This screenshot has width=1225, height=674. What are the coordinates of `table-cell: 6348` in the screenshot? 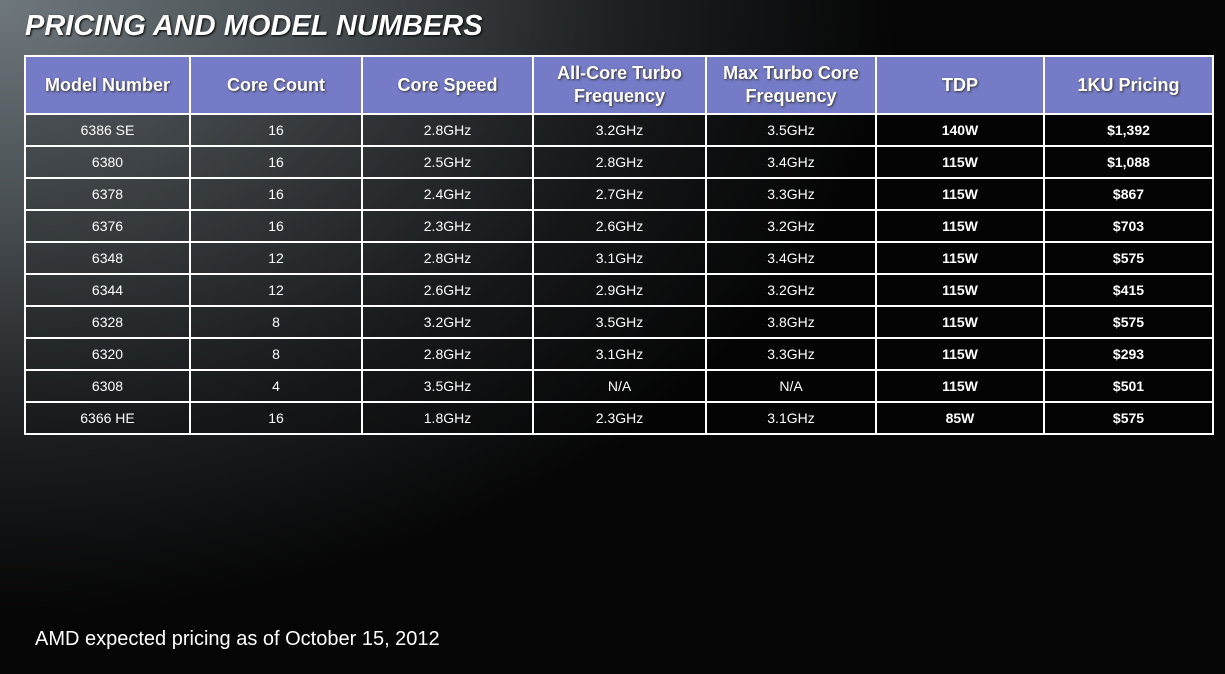 It's located at (107, 258).